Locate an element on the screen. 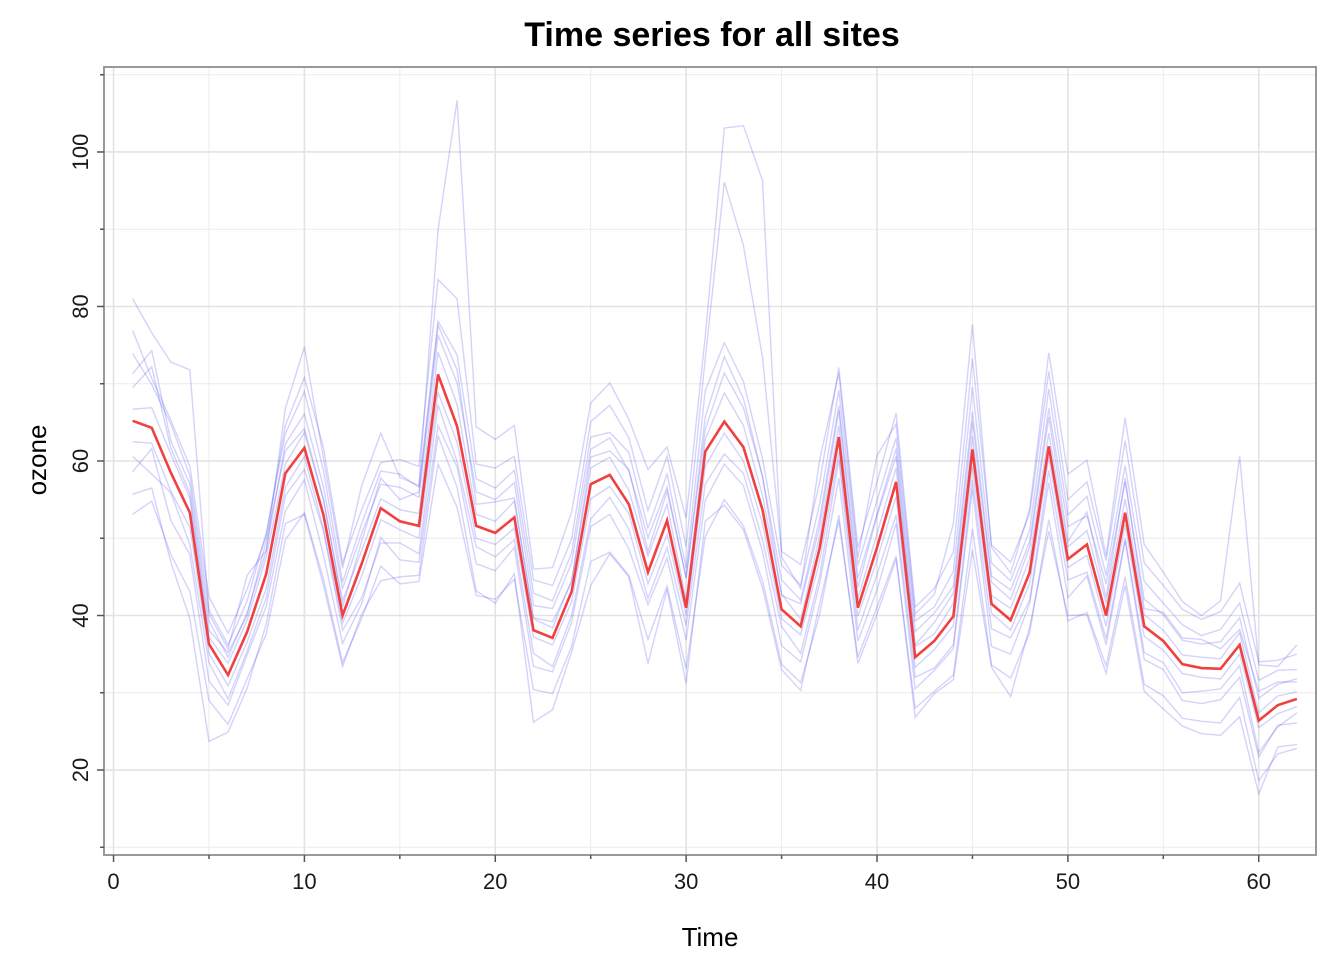  y-tick-label: 60 is located at coordinates (80, 461).